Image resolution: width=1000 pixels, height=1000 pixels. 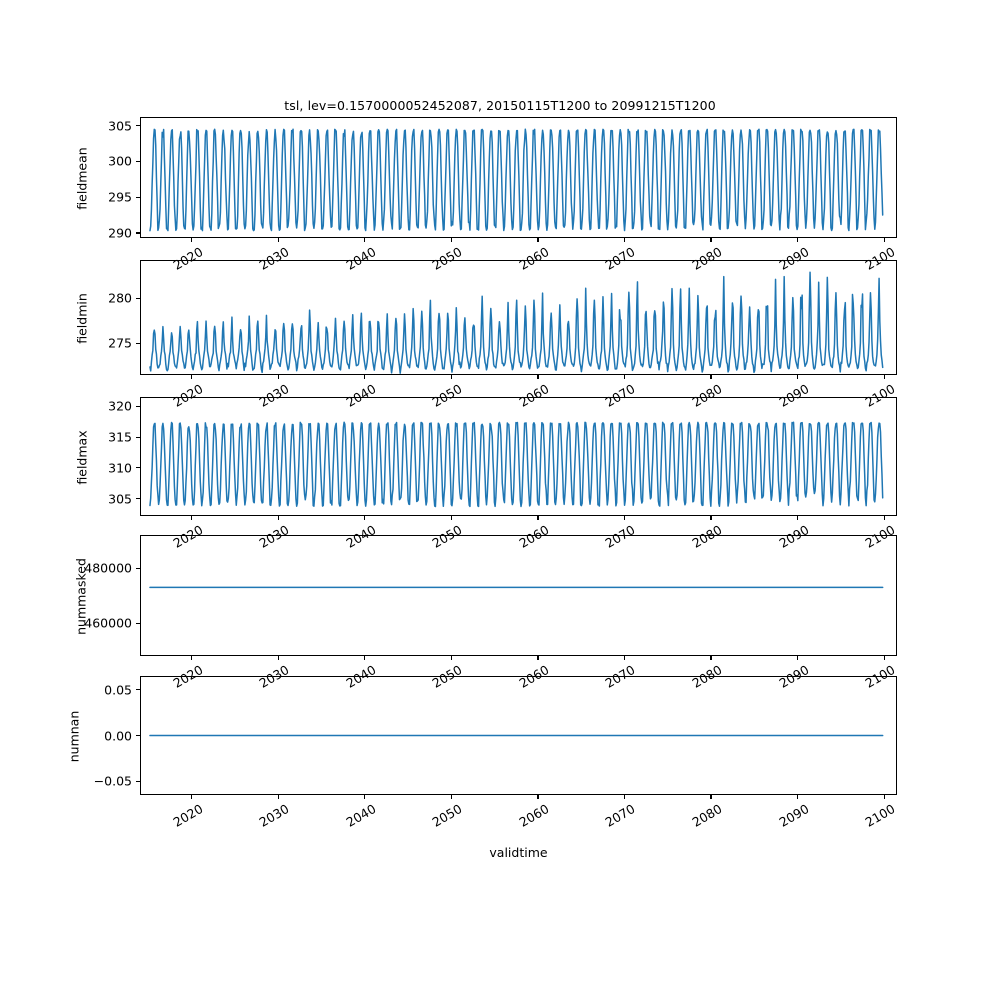 I want to click on ytick-label-fieldmax: 305, so click(x=120, y=499).